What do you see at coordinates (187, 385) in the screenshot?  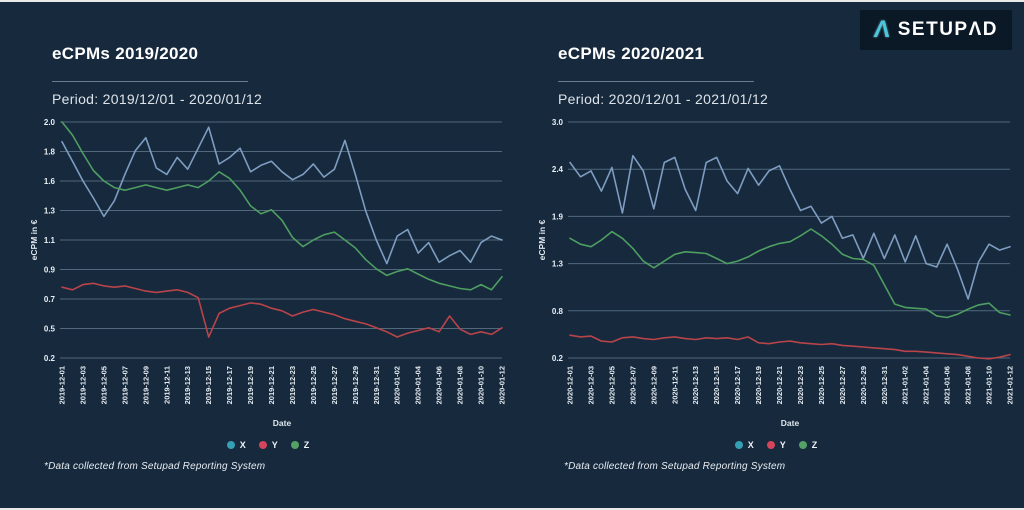 I see `svg-text: 2019-12-13` at bounding box center [187, 385].